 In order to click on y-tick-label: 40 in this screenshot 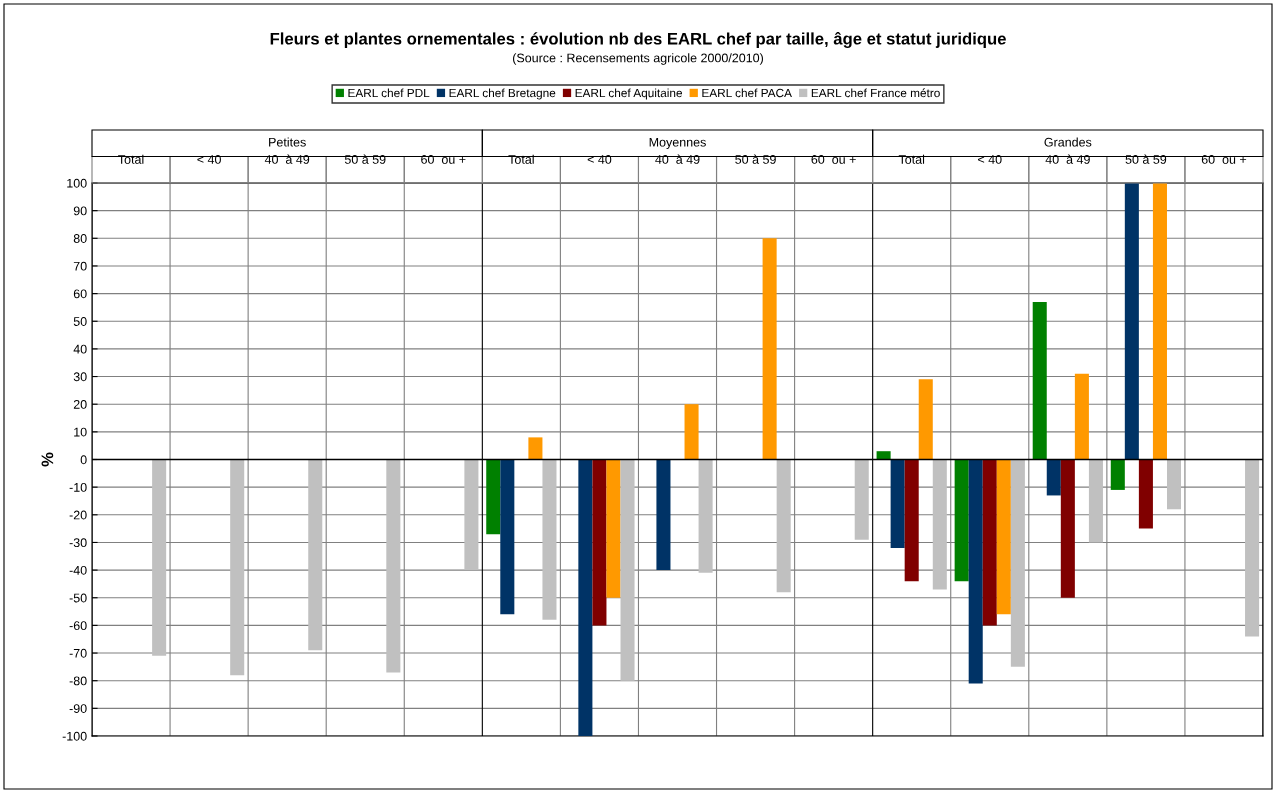, I will do `click(80, 349)`.